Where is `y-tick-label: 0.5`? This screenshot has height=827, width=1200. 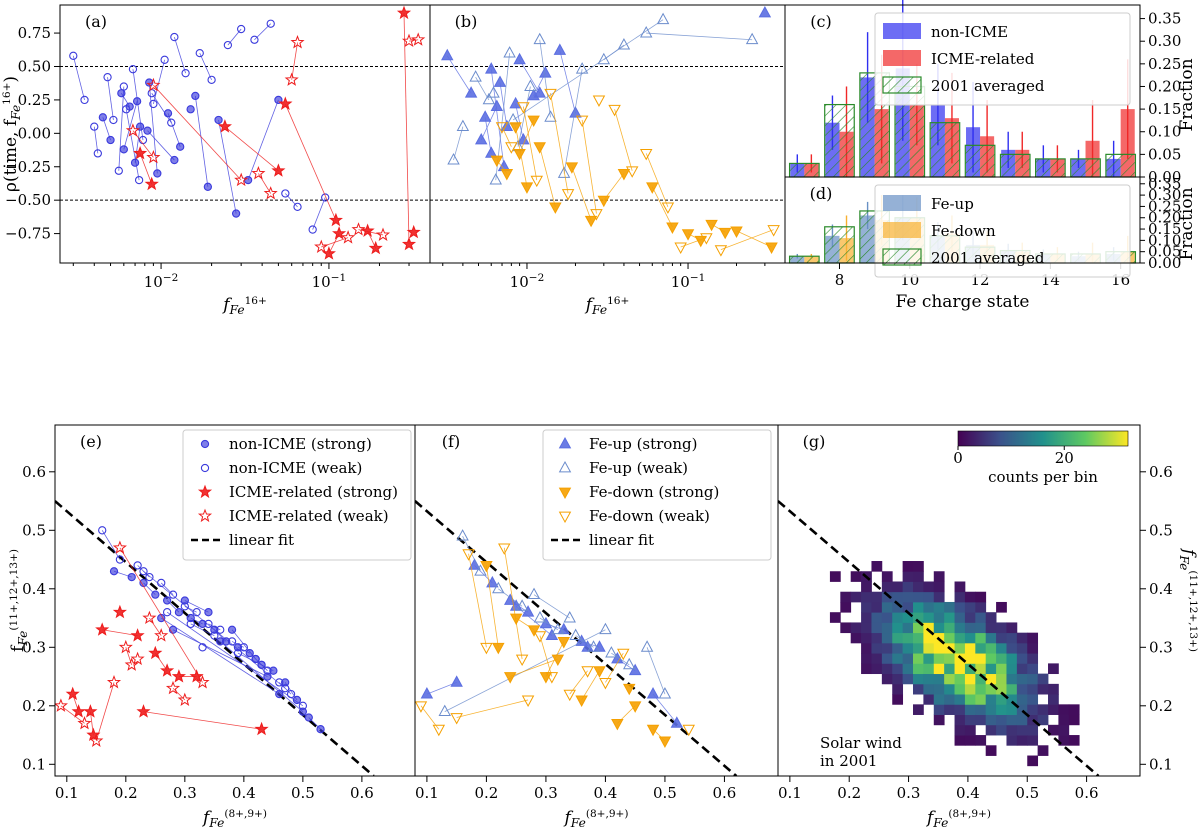 y-tick-label: 0.5 is located at coordinates (34, 530).